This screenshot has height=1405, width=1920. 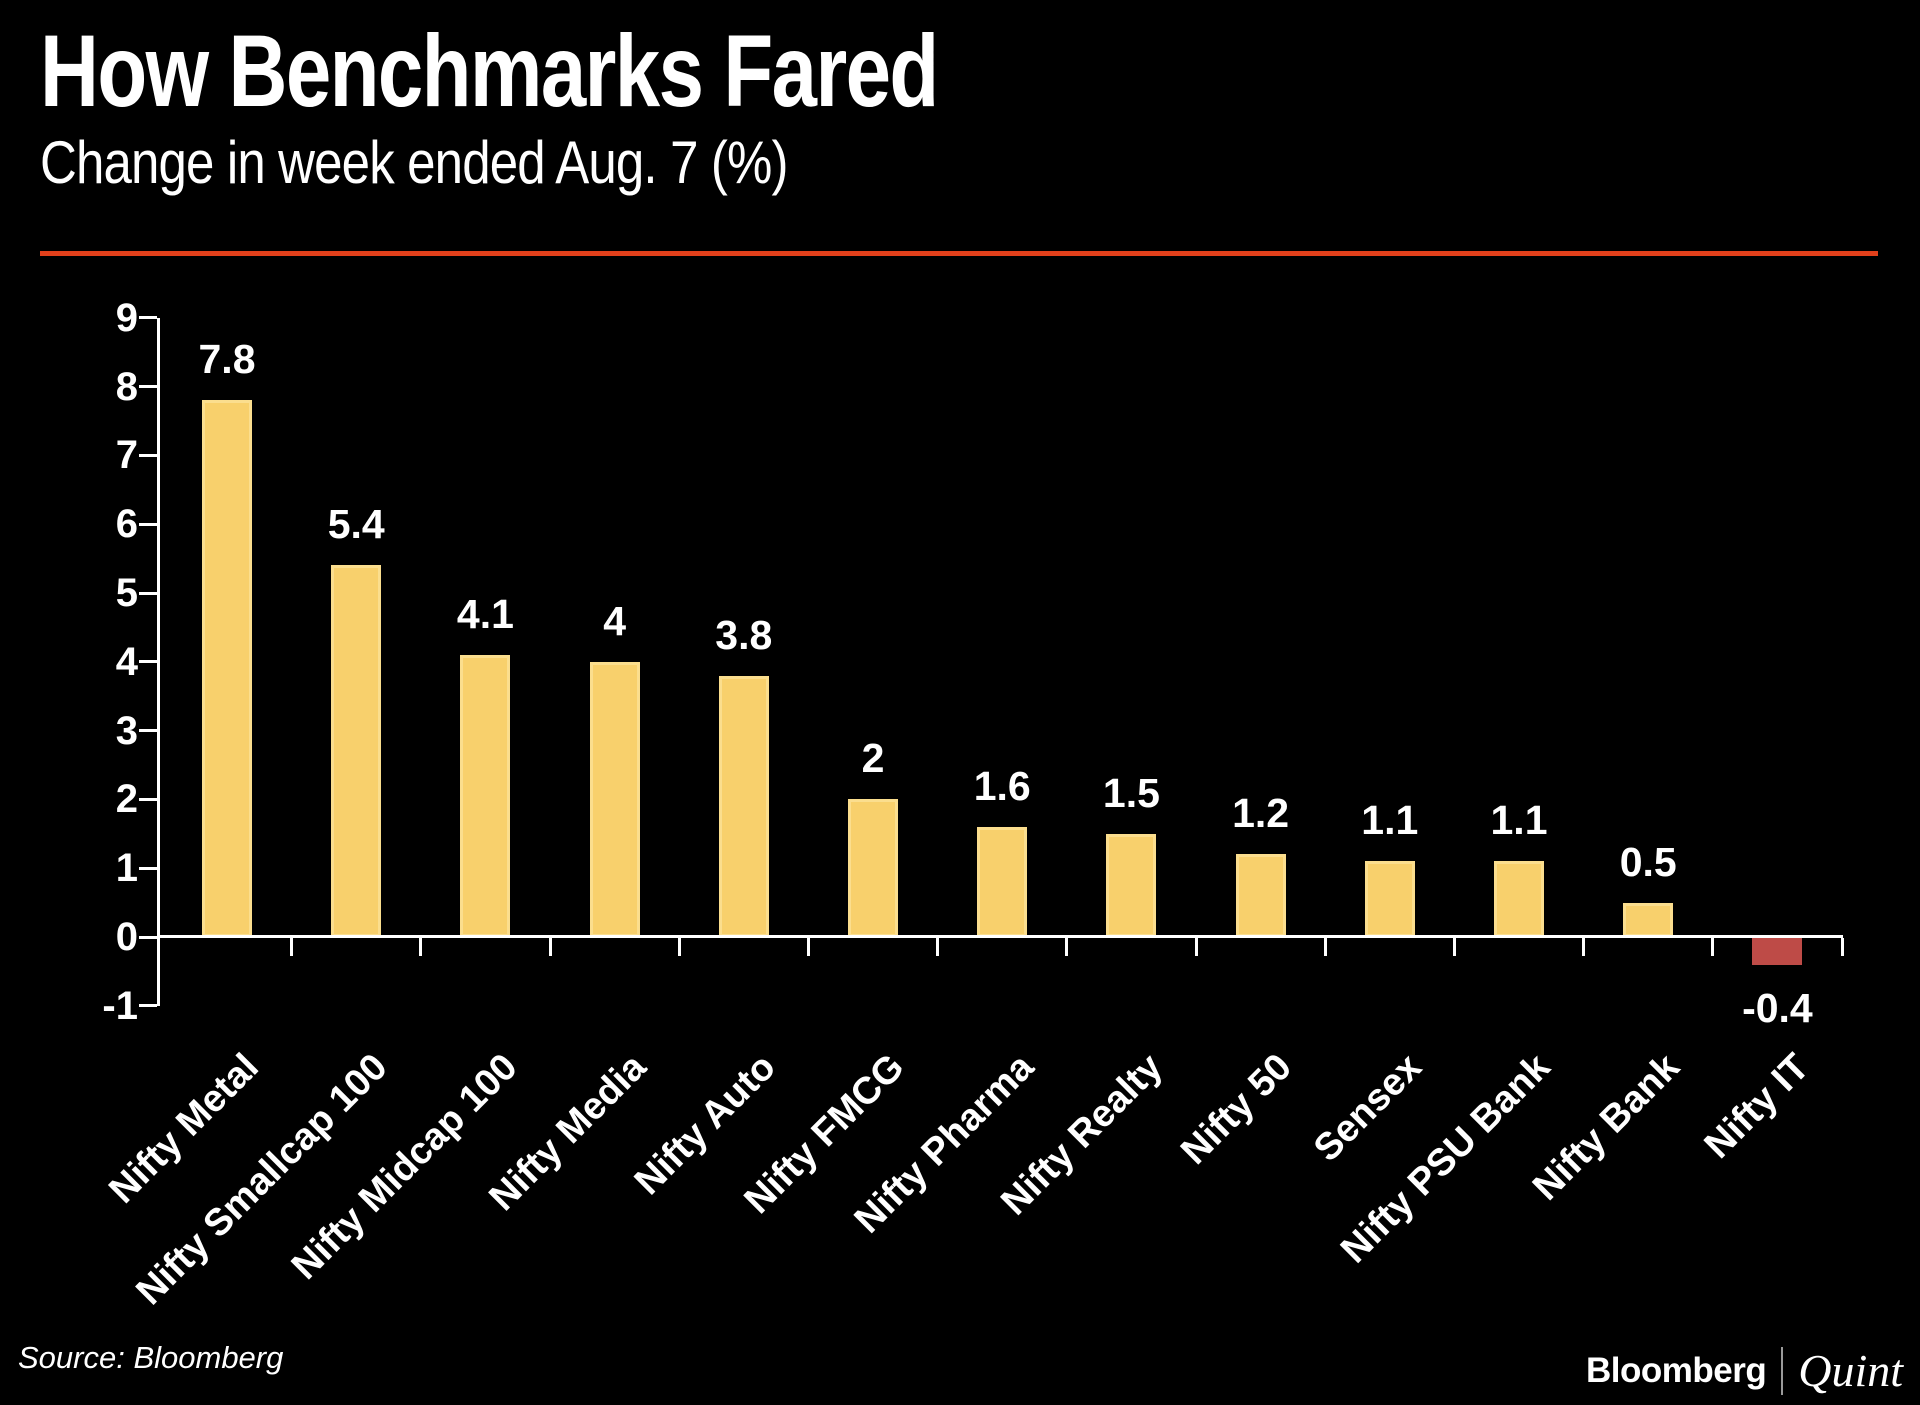 I want to click on y-axis-tick-label: 1, so click(x=126, y=868).